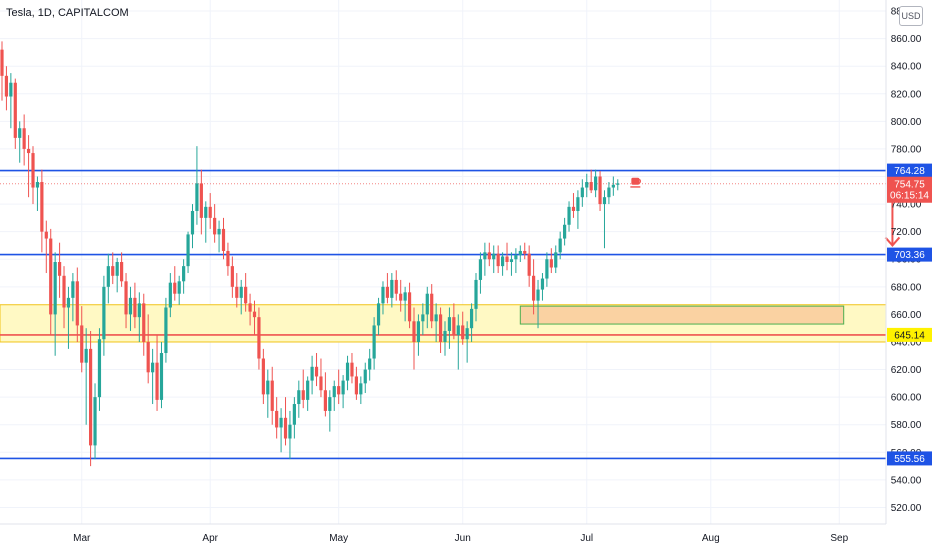 The width and height of the screenshot is (932, 550). I want to click on currency-button: USD, so click(911, 16).